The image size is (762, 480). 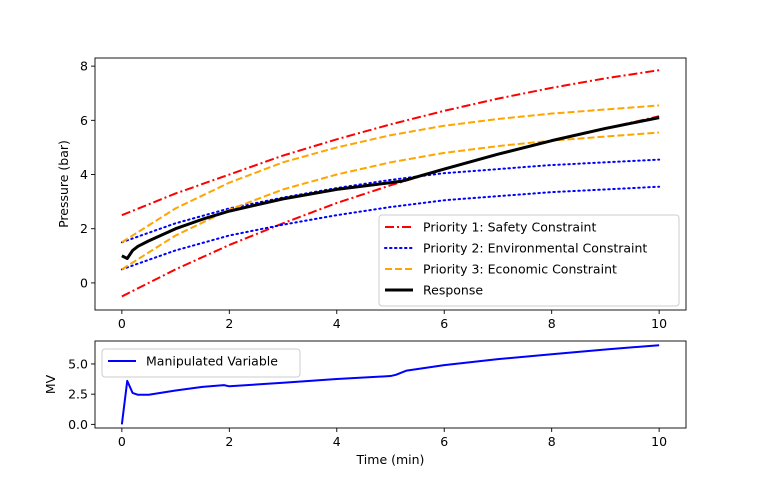 I want to click on series-line-manipulated-variable, so click(x=390, y=384).